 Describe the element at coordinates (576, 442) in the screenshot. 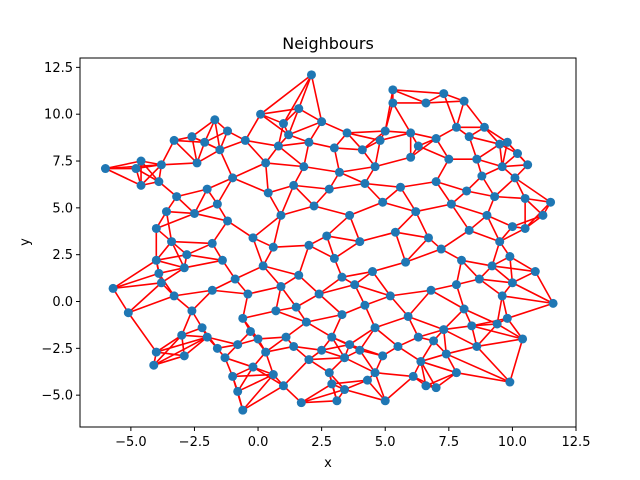

I see `x-tick-label: 12.5` at that location.